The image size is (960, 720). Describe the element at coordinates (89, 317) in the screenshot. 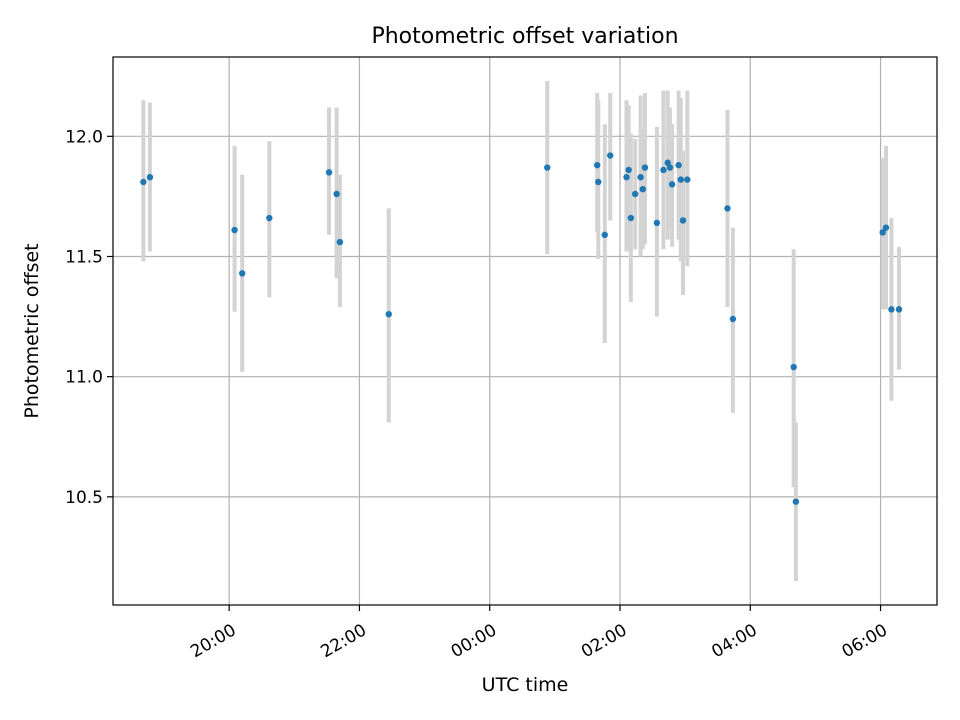

I see `y-axis-ticks: 10.5 11.0 11.5 12.0` at that location.